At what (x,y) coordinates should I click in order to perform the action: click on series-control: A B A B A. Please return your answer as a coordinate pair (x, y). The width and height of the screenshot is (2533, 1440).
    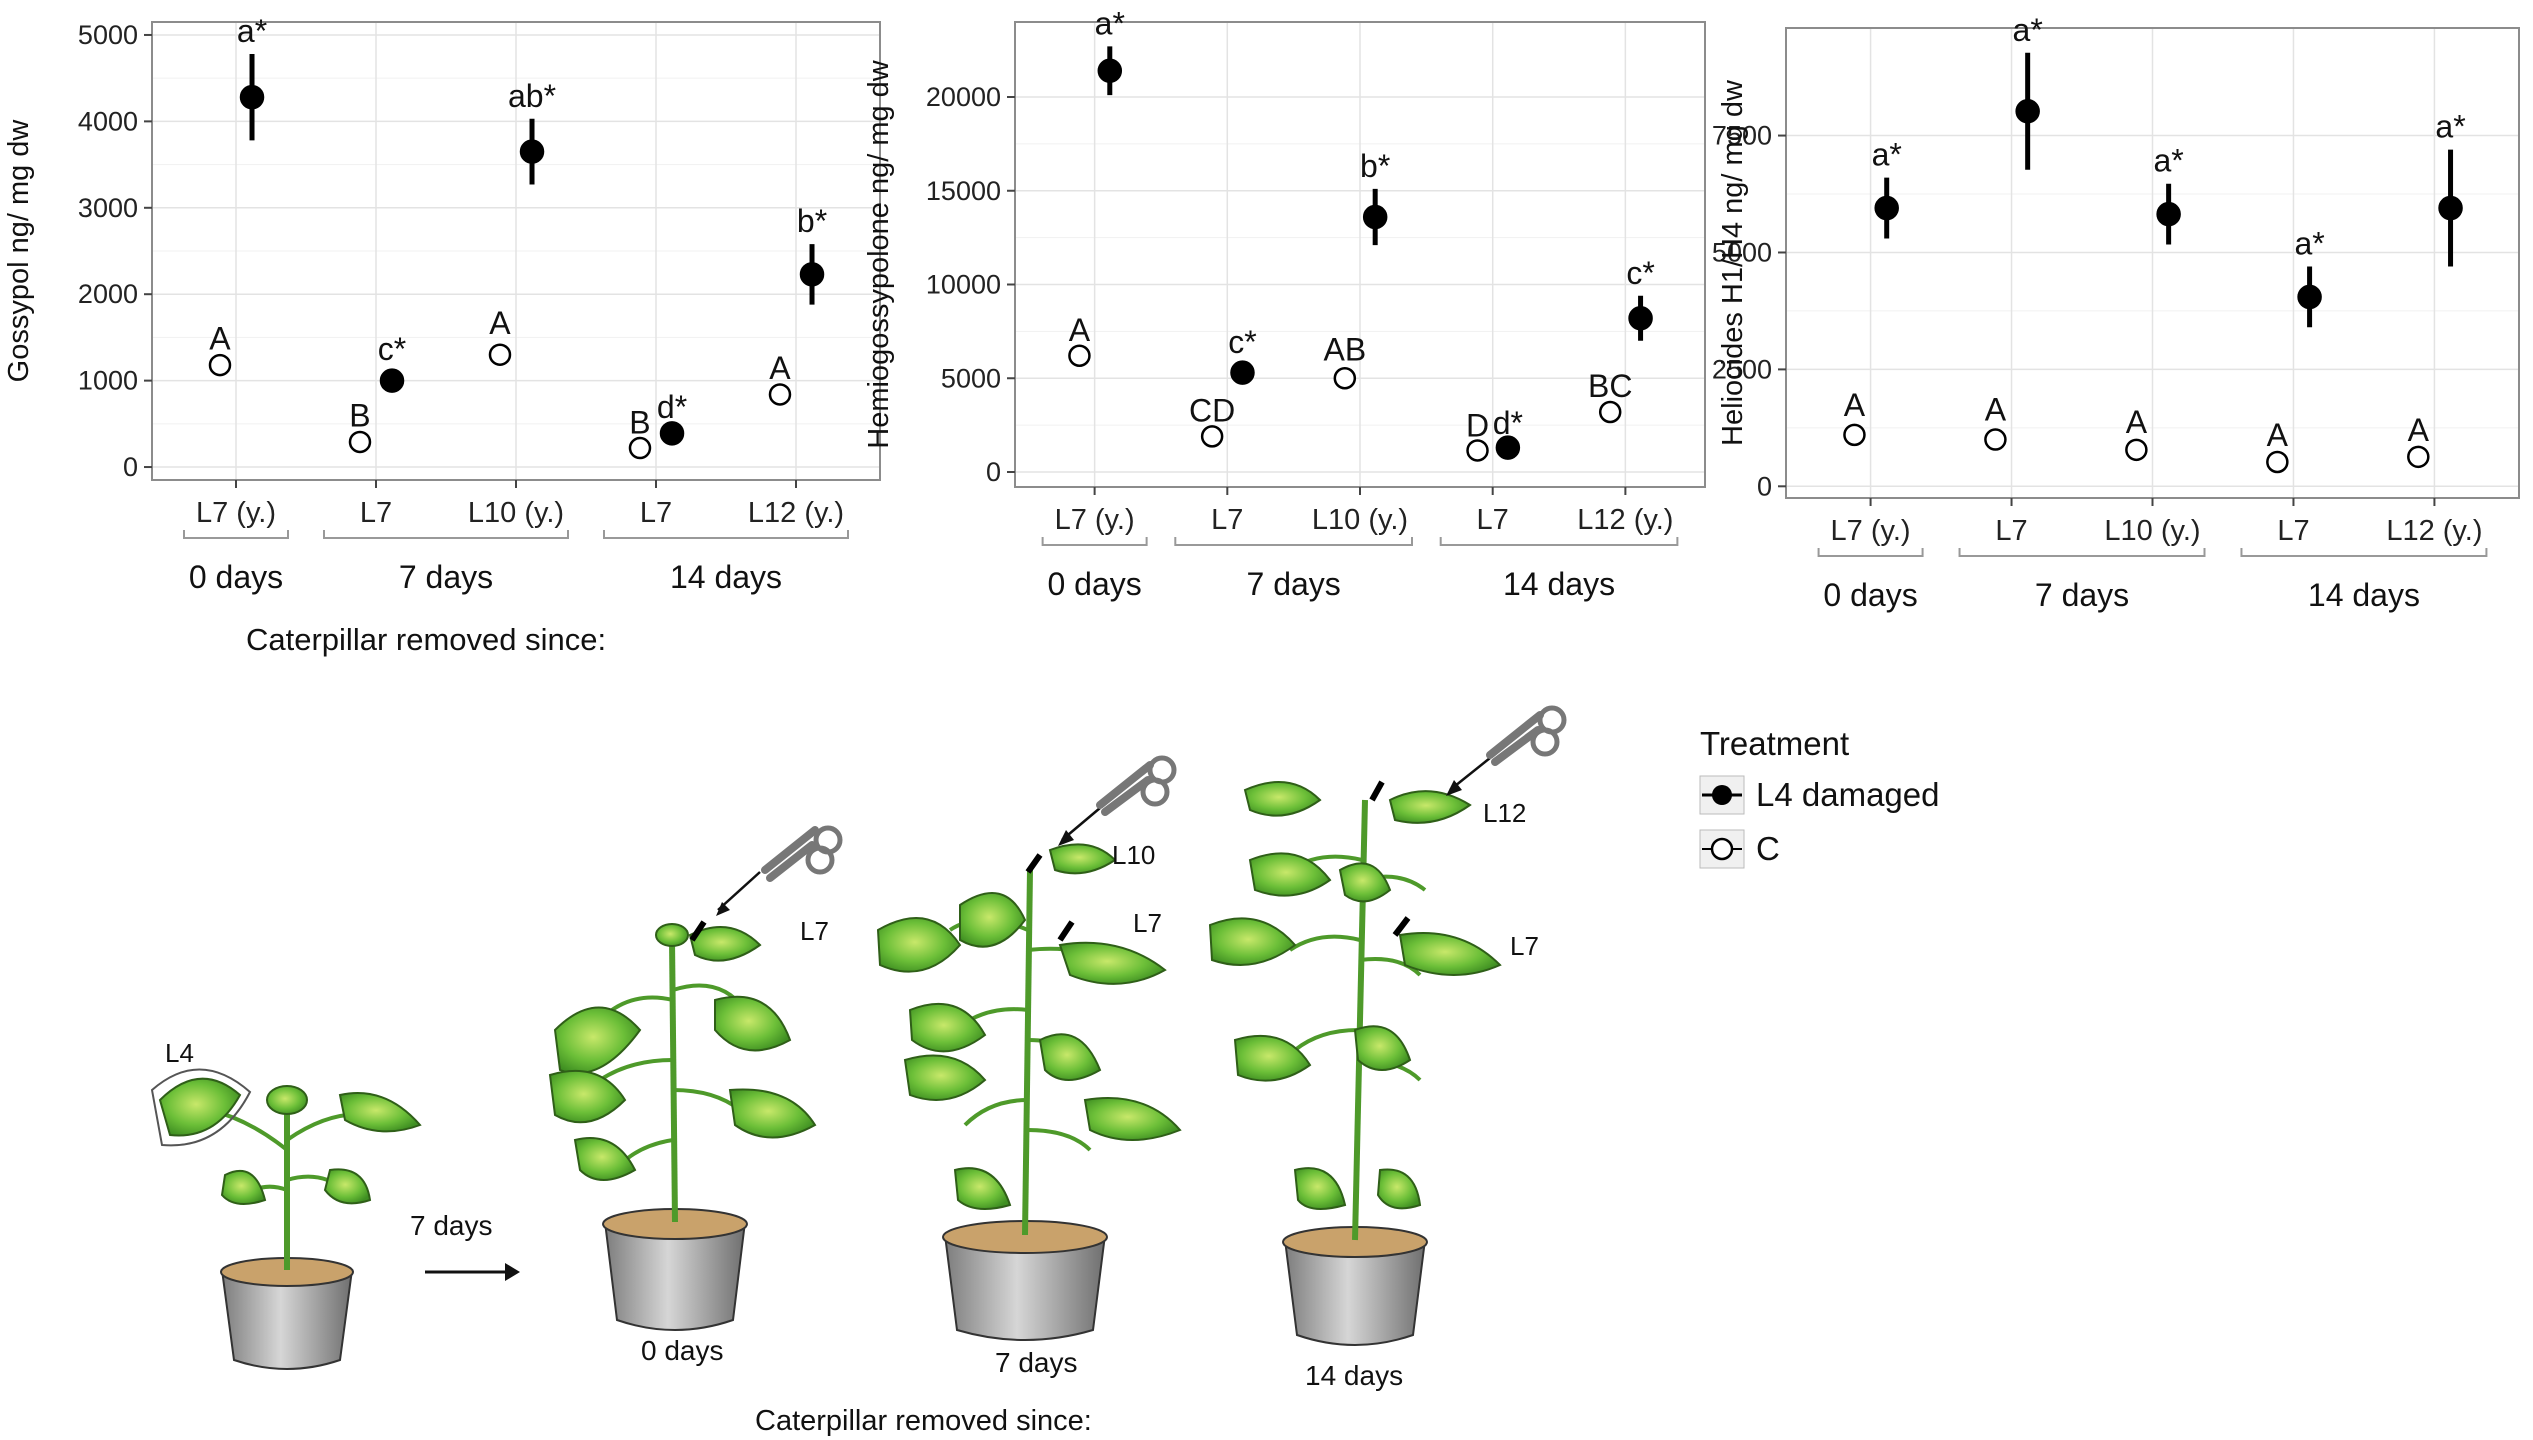
    Looking at the image, I should click on (500, 382).